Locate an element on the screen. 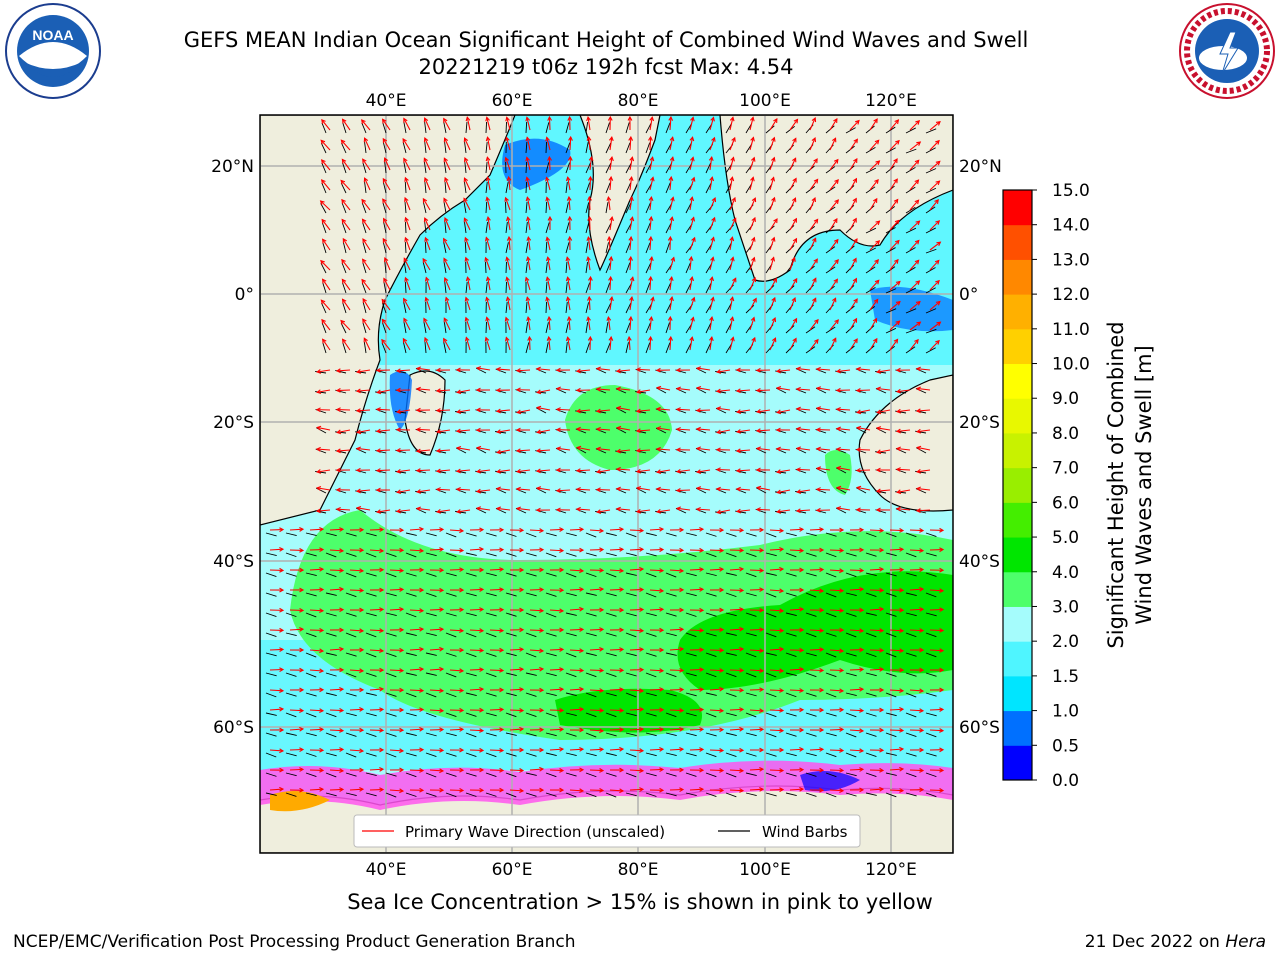  colorbar-tick-label: 5.0 is located at coordinates (1065, 538).